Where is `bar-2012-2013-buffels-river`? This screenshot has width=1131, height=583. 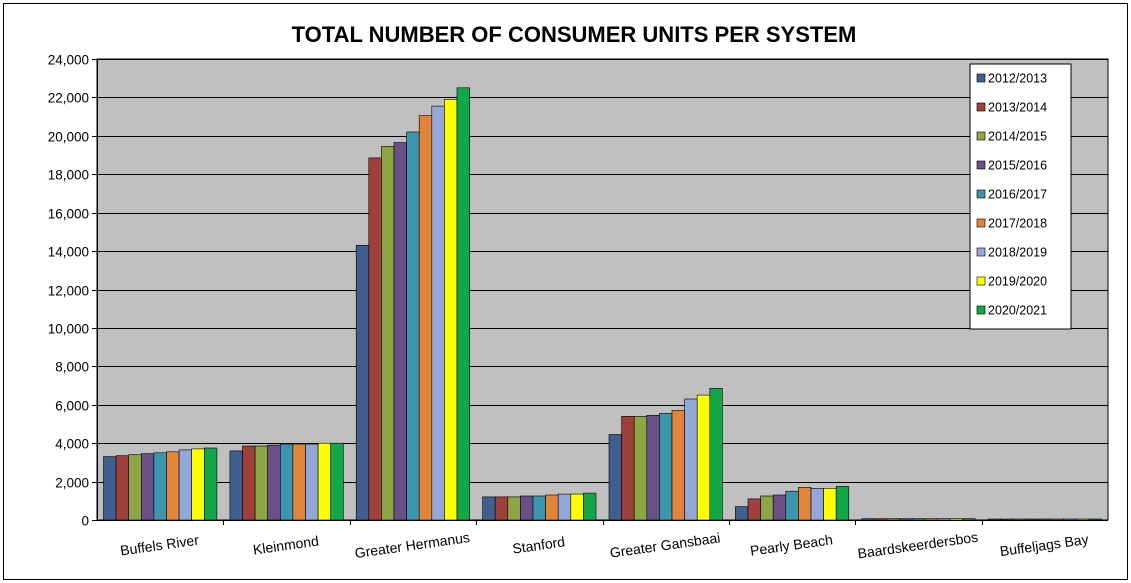
bar-2012-2013-buffels-river is located at coordinates (110, 488).